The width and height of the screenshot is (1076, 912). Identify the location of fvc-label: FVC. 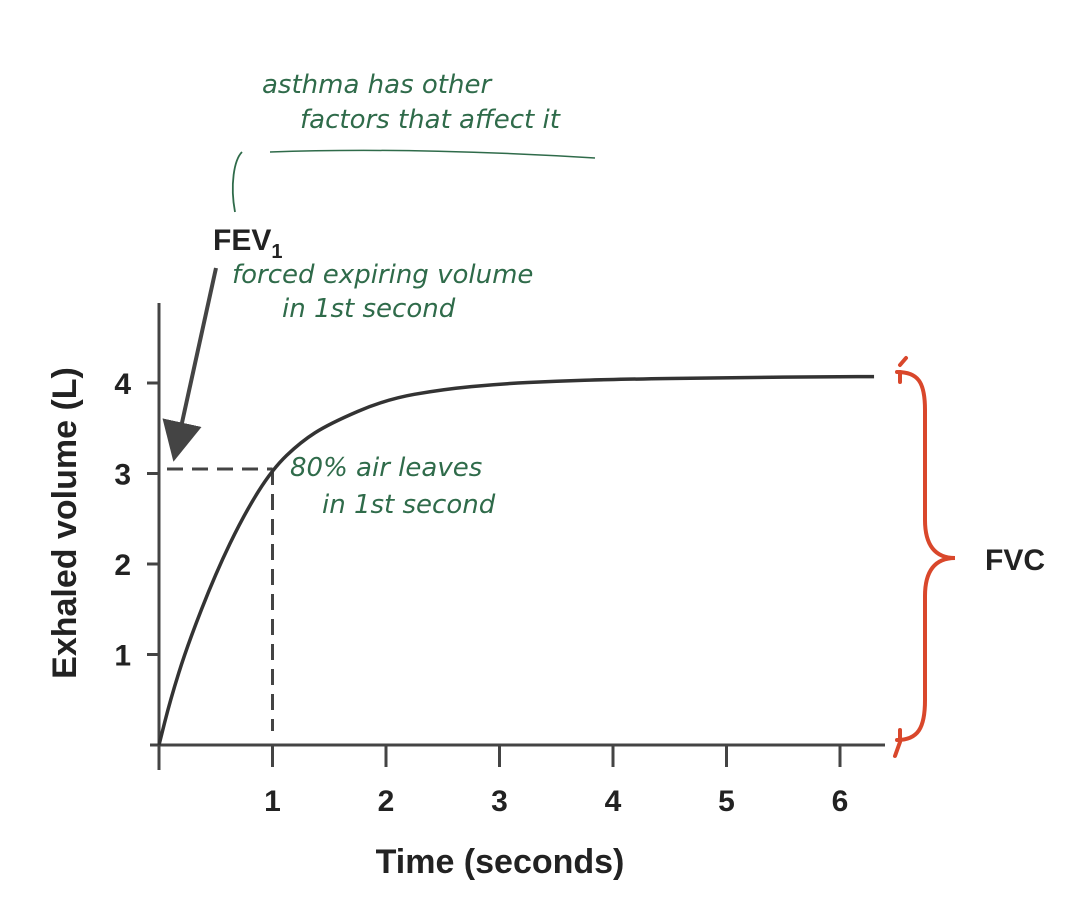
(1015, 560).